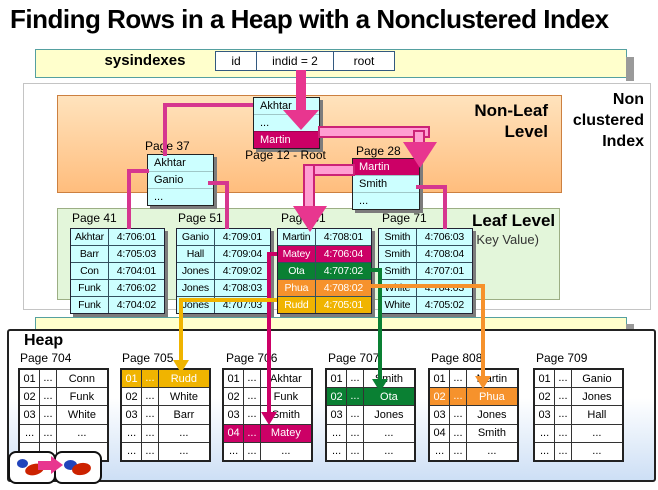 The height and width of the screenshot is (490, 658). Describe the element at coordinates (218, 183) in the screenshot. I see `connector-page37-page51` at that location.